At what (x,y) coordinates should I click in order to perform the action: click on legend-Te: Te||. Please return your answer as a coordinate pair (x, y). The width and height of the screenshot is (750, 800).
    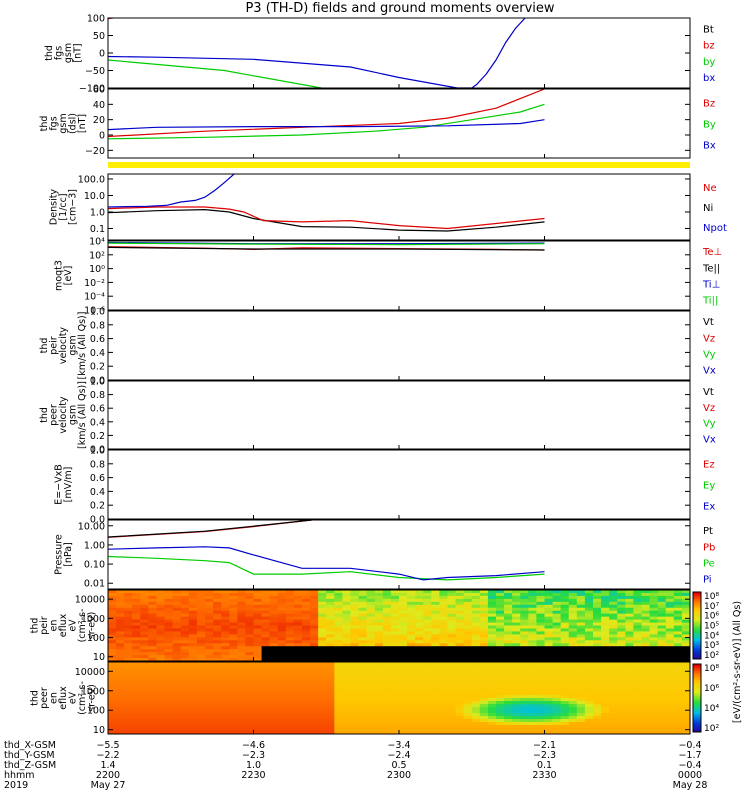
    Looking at the image, I should click on (711, 268).